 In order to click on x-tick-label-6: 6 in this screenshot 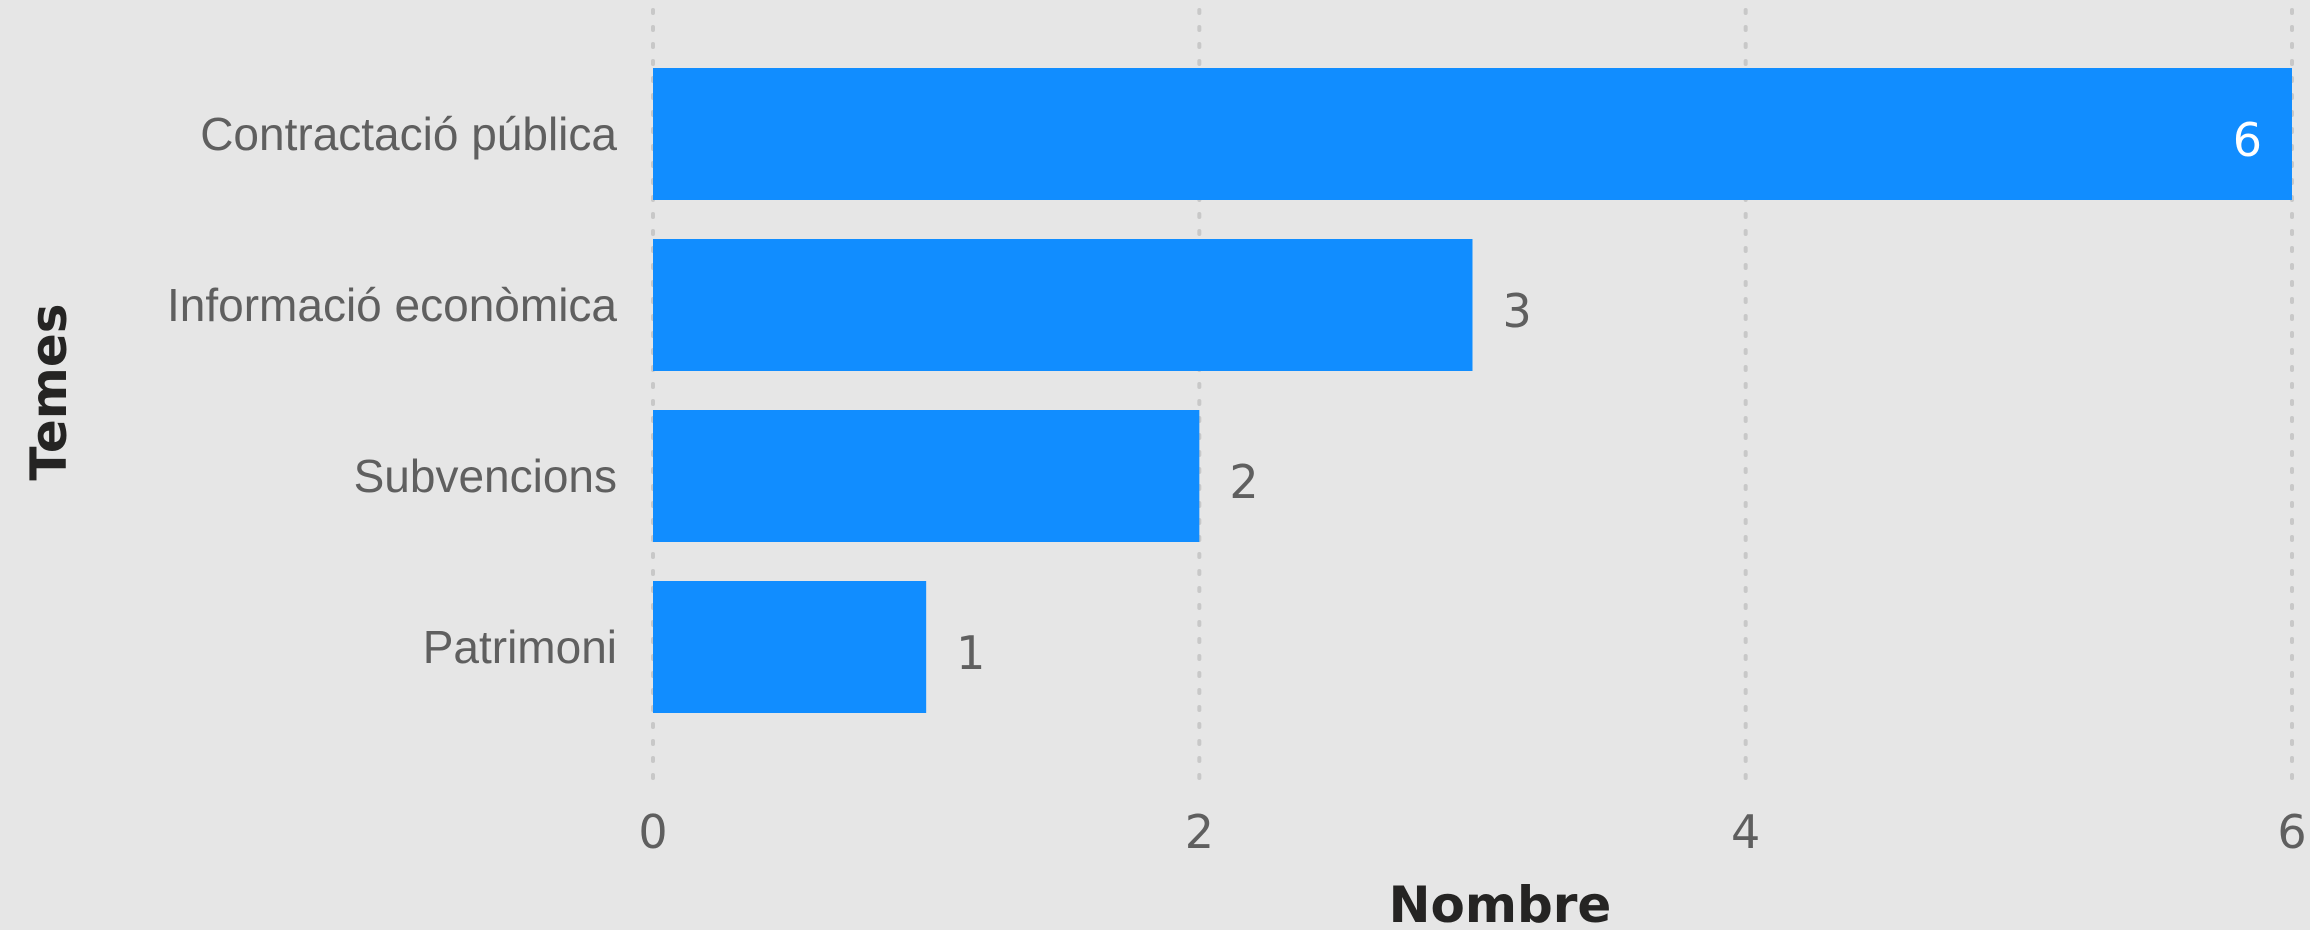, I will do `click(2291, 832)`.